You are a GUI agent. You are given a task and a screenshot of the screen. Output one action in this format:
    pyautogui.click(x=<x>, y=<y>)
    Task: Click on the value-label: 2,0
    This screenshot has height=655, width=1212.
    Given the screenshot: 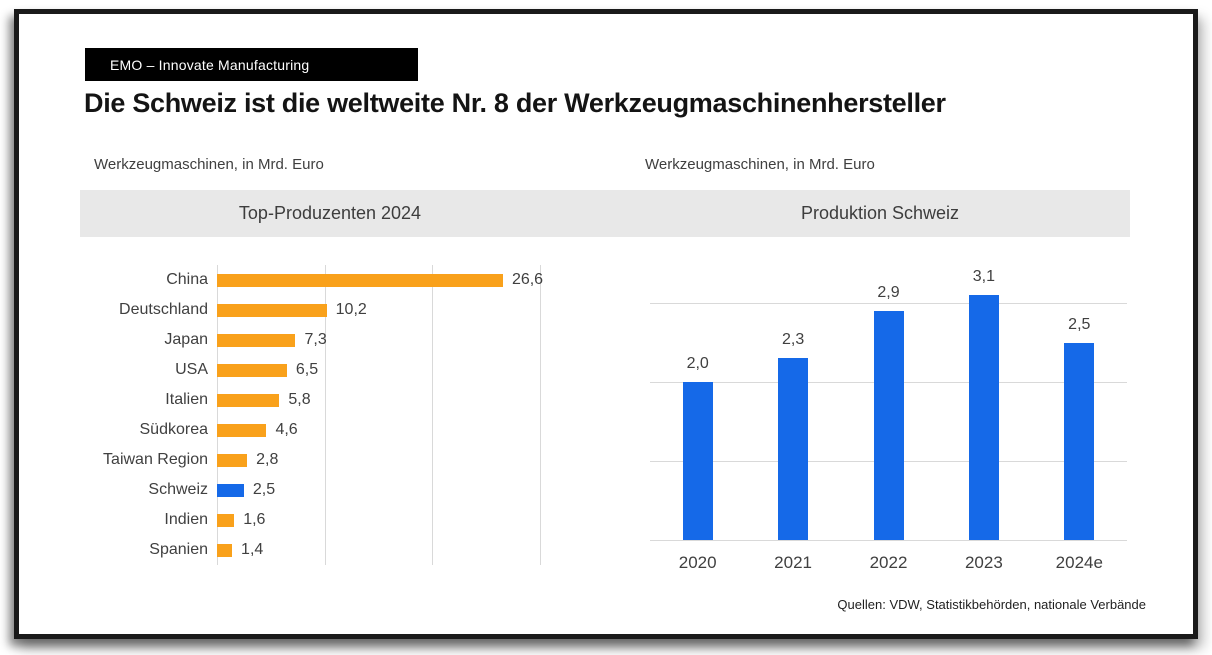 What is the action you would take?
    pyautogui.click(x=697, y=363)
    